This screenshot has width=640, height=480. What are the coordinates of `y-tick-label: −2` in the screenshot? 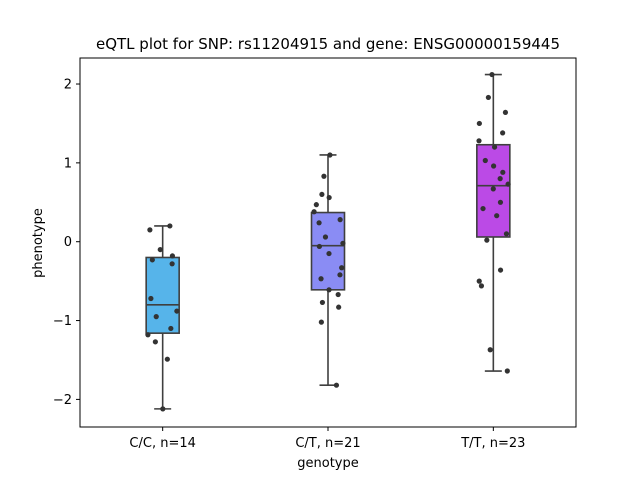 It's located at (62, 400).